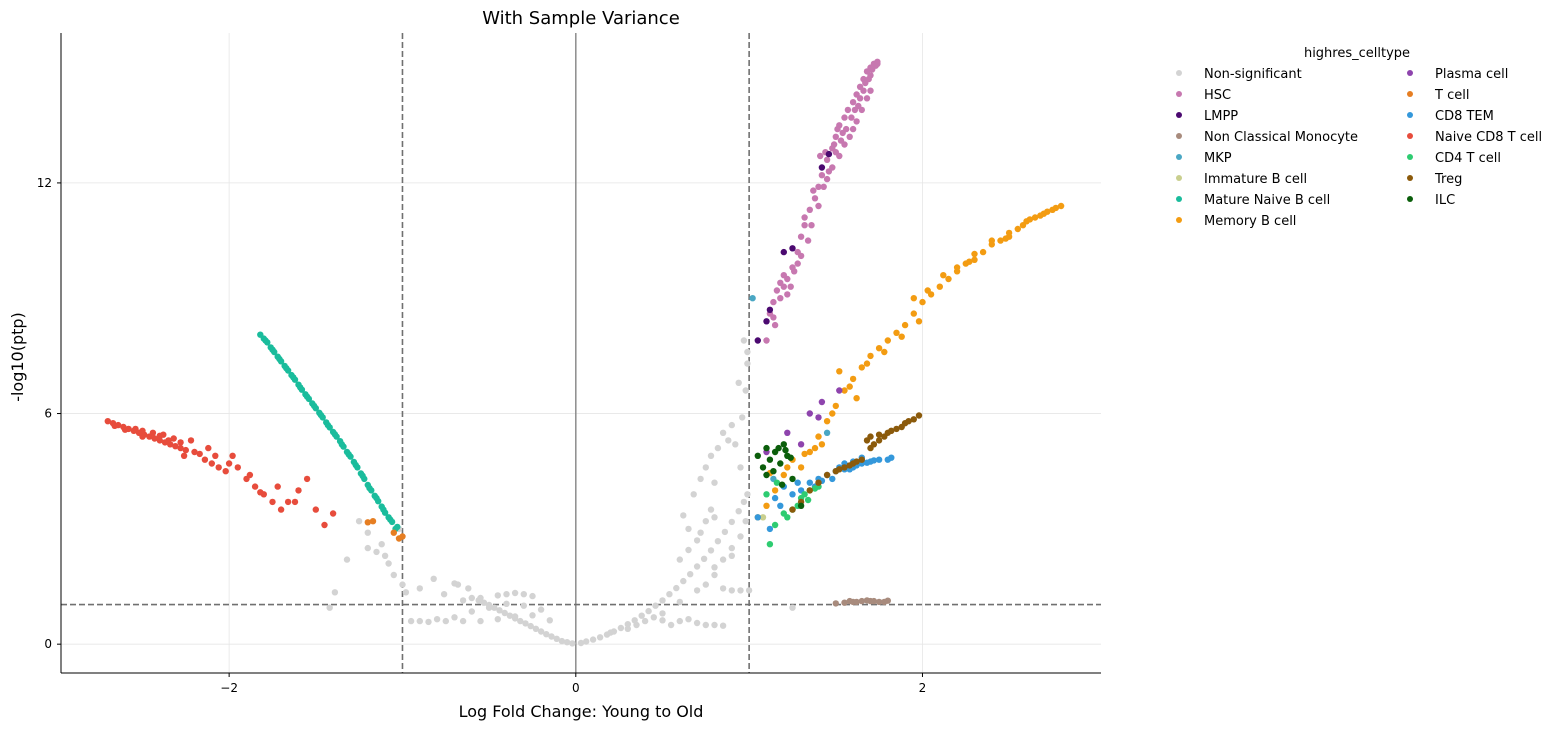 The height and width of the screenshot is (730, 1565). I want to click on legend-label-immature-b-cell: Immature B cell, so click(1255, 179).